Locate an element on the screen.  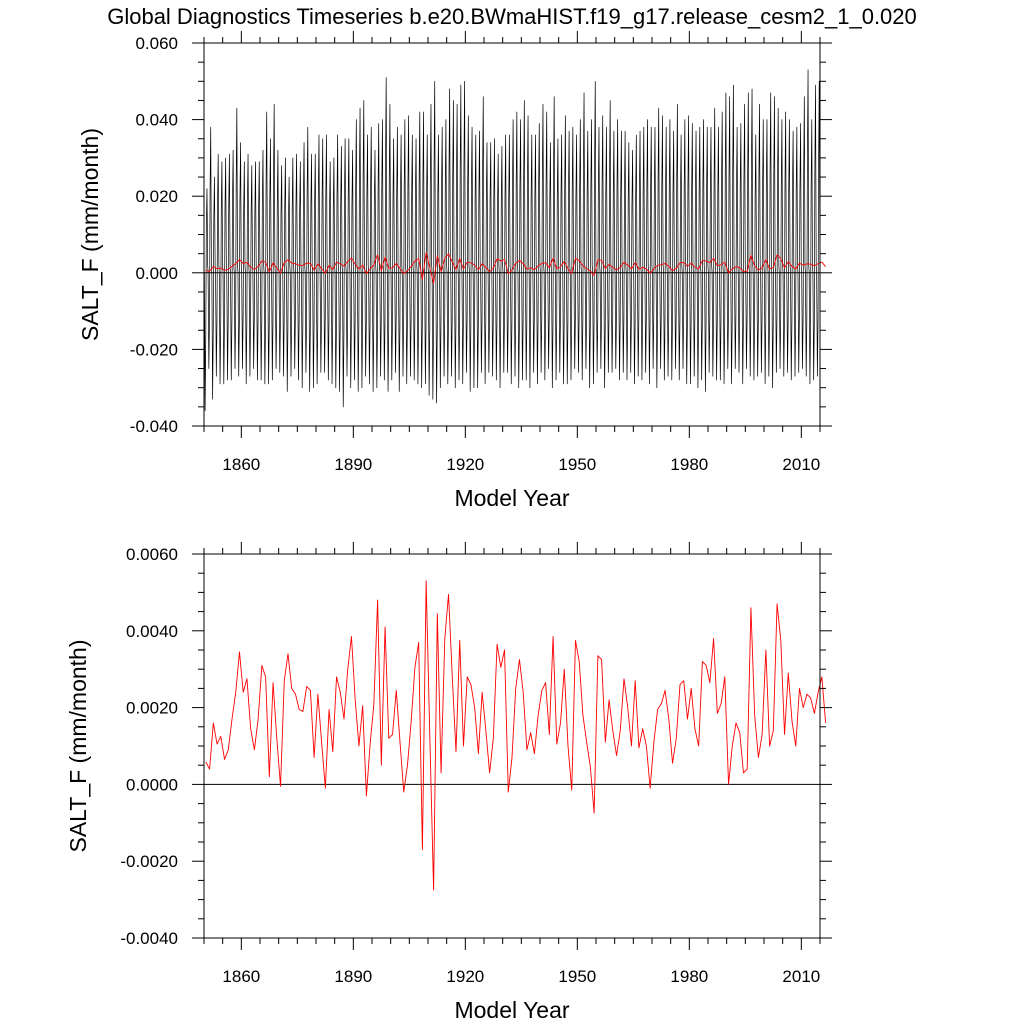
annual-xtick-label-1980: 1980 is located at coordinates (689, 976).